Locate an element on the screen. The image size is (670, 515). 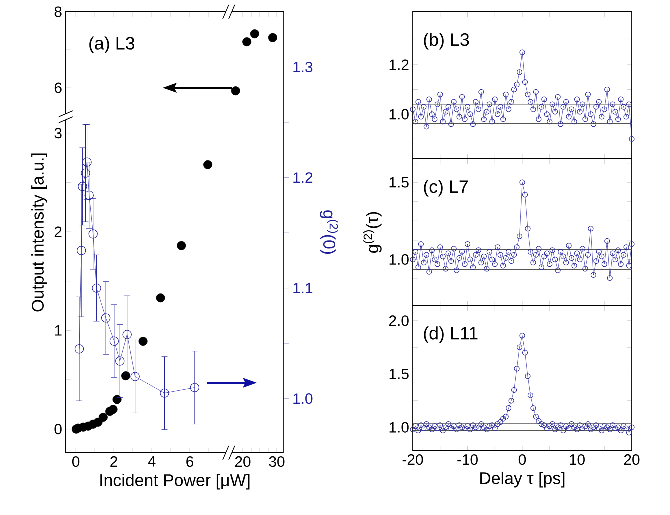
y2-axis-title: g$^{(2)}$(0) is located at coordinates (329, 232).